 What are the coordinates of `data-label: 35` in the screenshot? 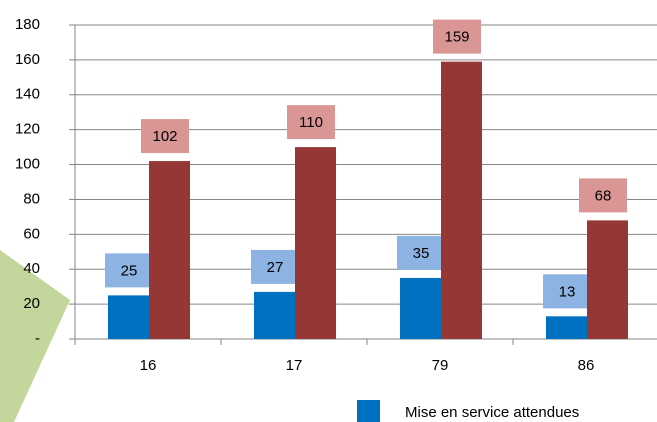 It's located at (421, 253).